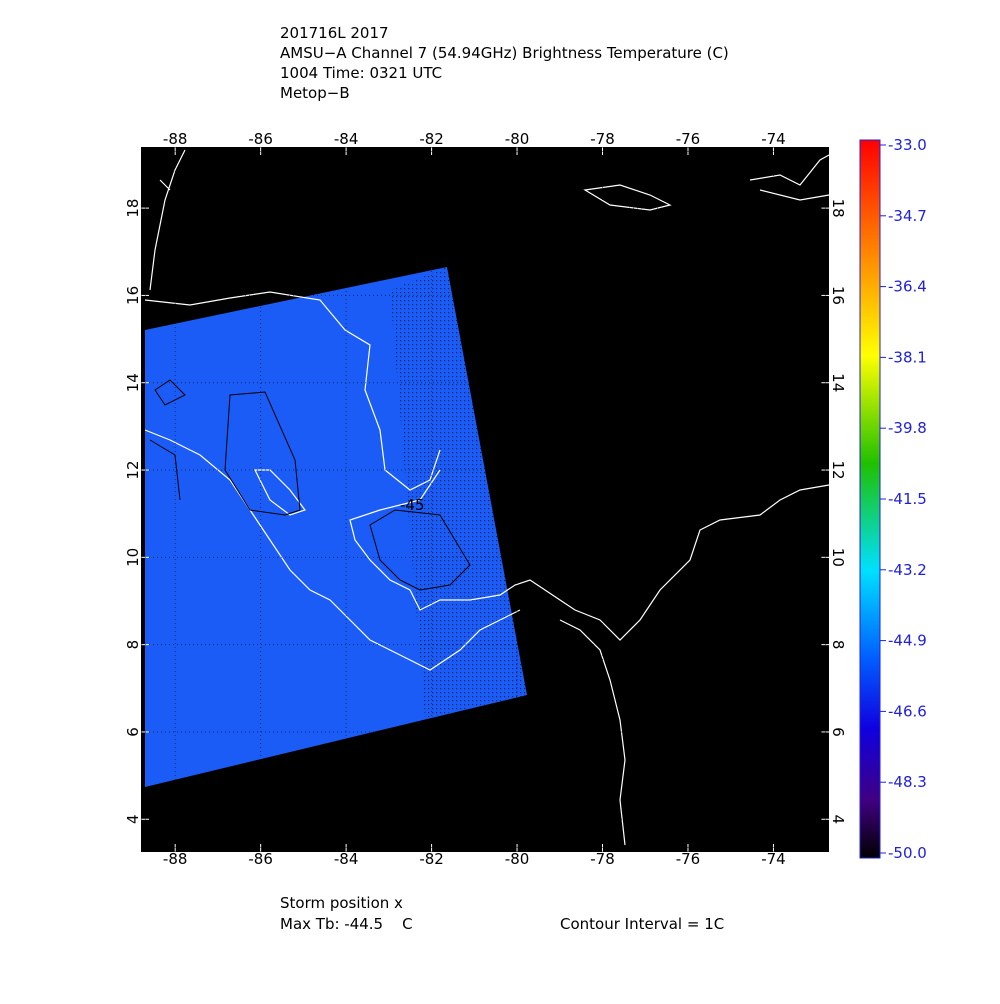 The height and width of the screenshot is (1004, 1000). Describe the element at coordinates (412, 505) in the screenshot. I see `contour-label: -45` at that location.